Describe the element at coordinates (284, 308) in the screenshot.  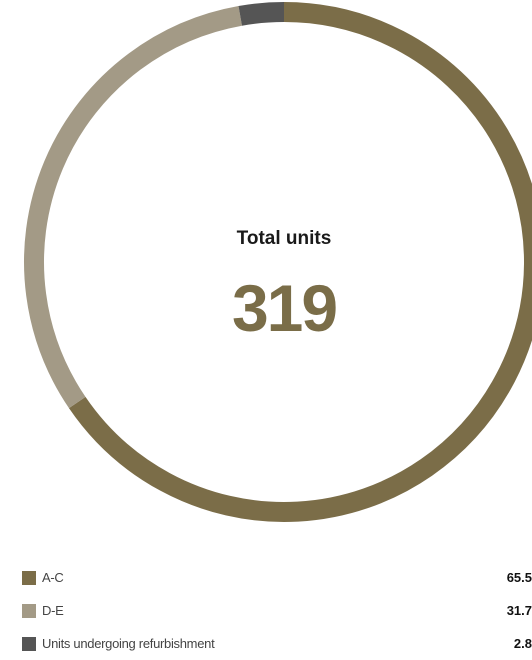
I see `center-total-value: 319` at that location.